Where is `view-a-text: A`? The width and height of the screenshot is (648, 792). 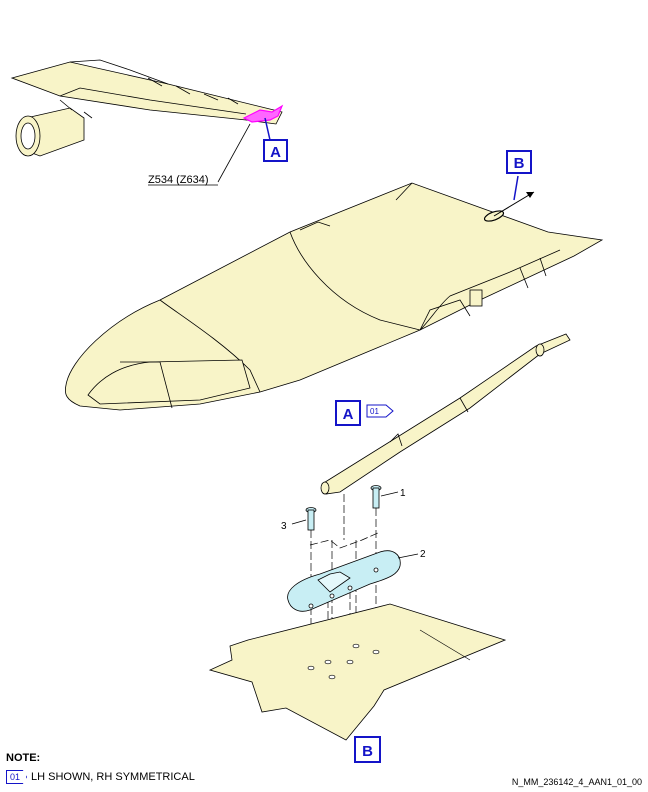
view-a-text: A is located at coordinates (348, 414).